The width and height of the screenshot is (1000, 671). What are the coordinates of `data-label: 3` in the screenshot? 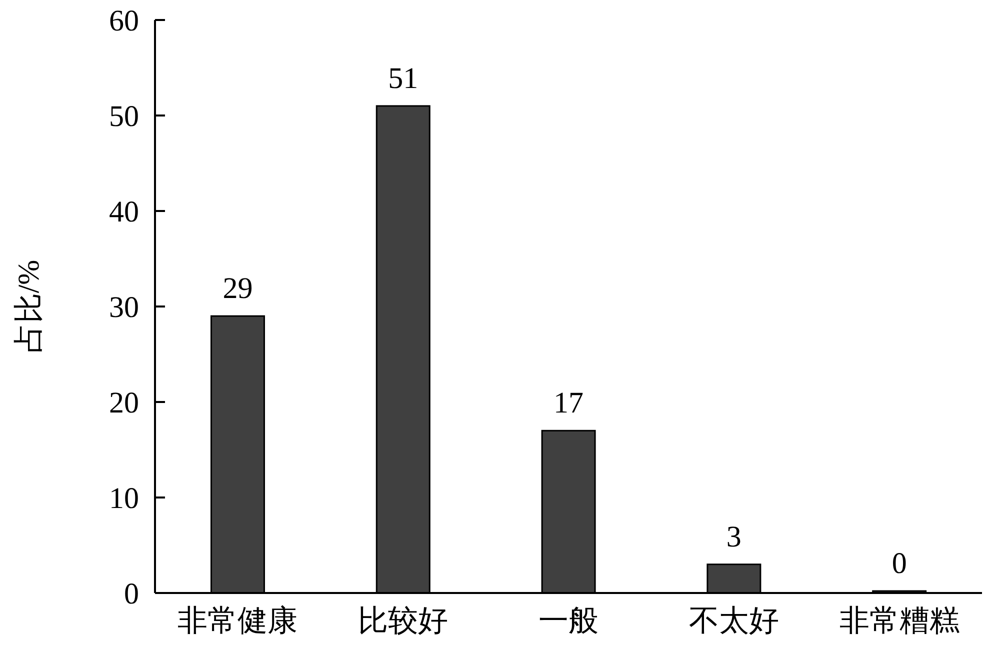 It's located at (734, 537).